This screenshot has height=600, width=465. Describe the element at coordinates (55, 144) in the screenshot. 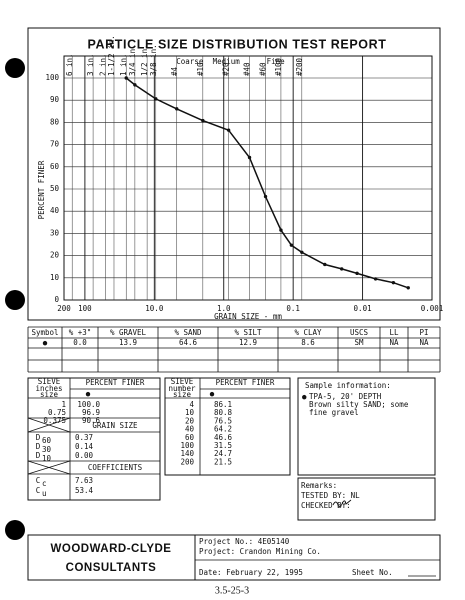

I see `y-tick-label: 70` at that location.